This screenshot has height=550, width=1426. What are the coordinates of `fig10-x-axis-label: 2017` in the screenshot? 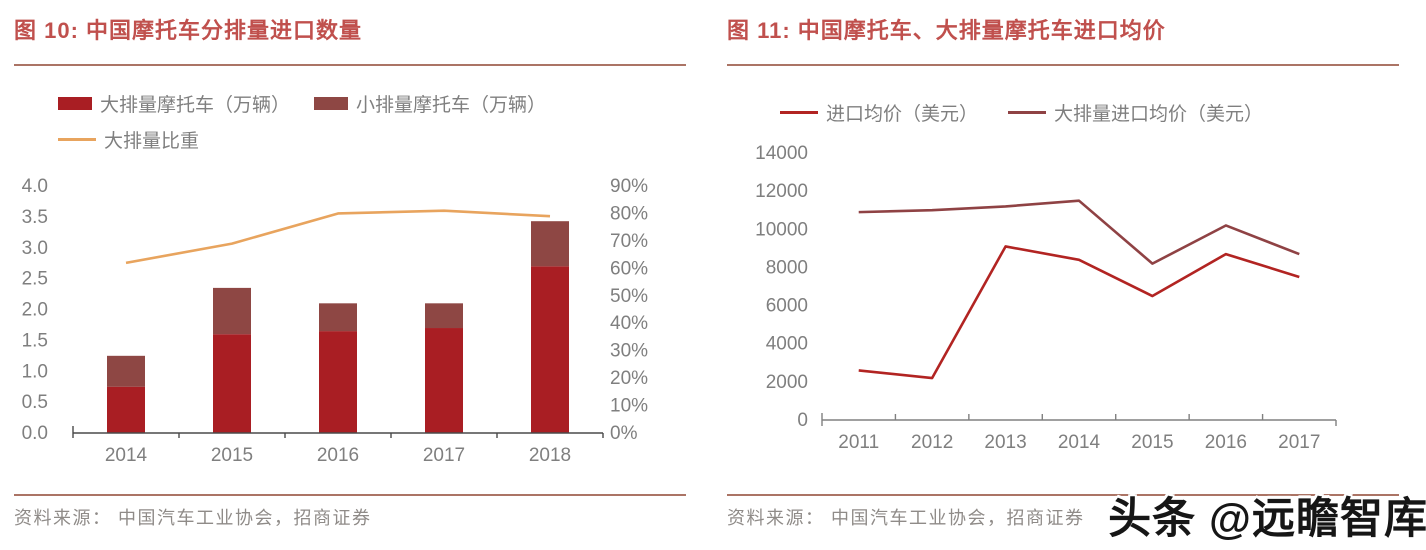 It's located at (444, 455).